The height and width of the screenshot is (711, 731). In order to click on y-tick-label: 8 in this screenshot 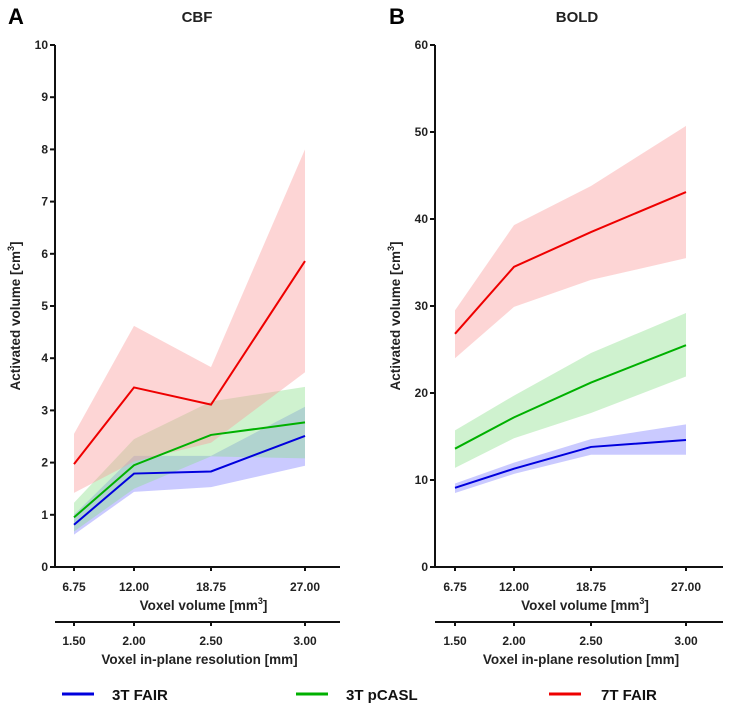, I will do `click(44, 149)`.